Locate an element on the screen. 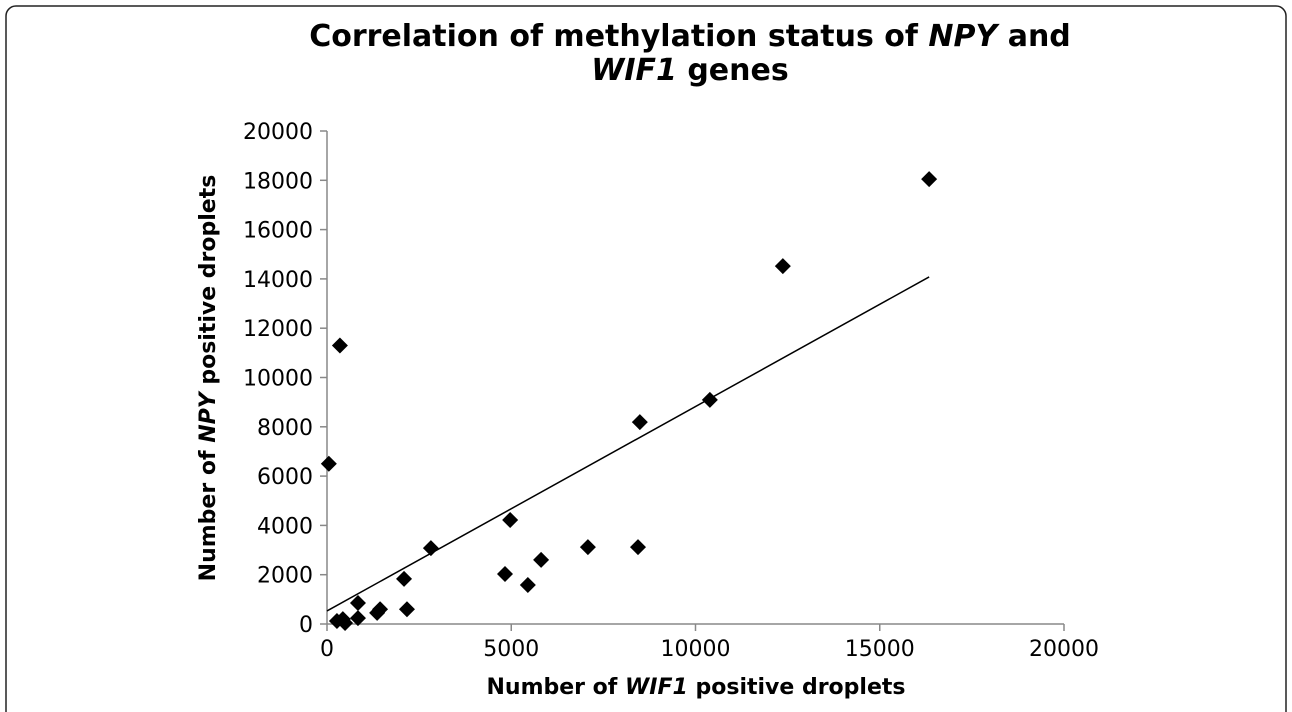 The image size is (1292, 712). y-axis-title: Number of NPY positive droplets is located at coordinates (208, 378).